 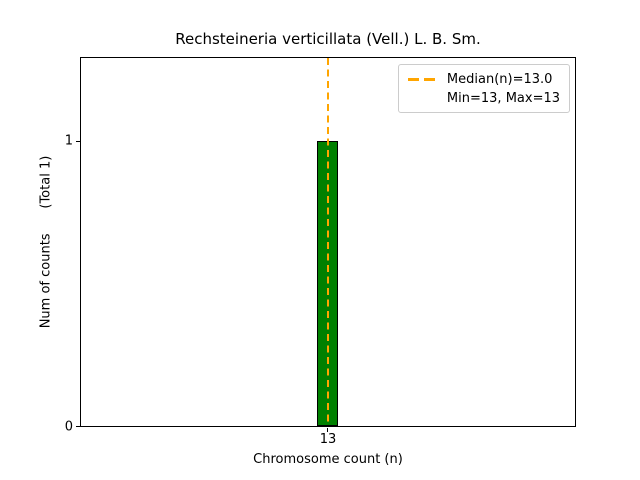 I want to click on y-tick-label-1: 1, so click(x=68, y=141).